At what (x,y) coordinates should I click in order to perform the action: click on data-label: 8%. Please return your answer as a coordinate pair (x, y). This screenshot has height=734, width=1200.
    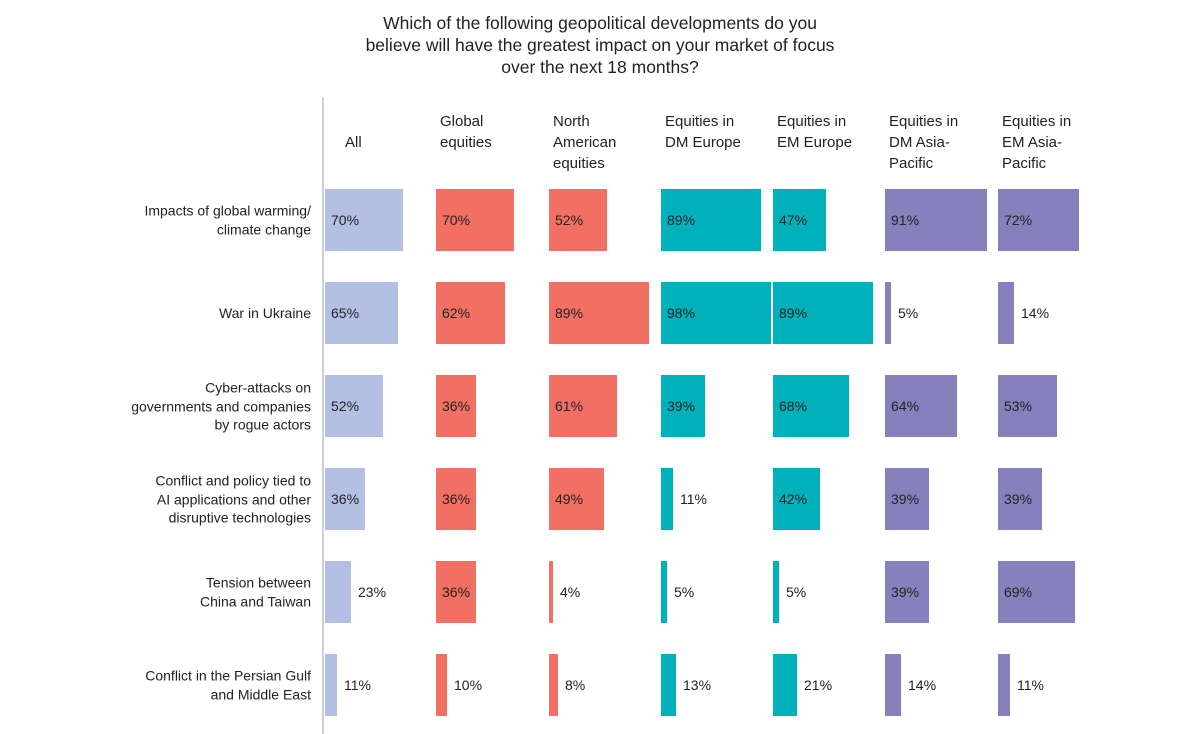
    Looking at the image, I should click on (575, 685).